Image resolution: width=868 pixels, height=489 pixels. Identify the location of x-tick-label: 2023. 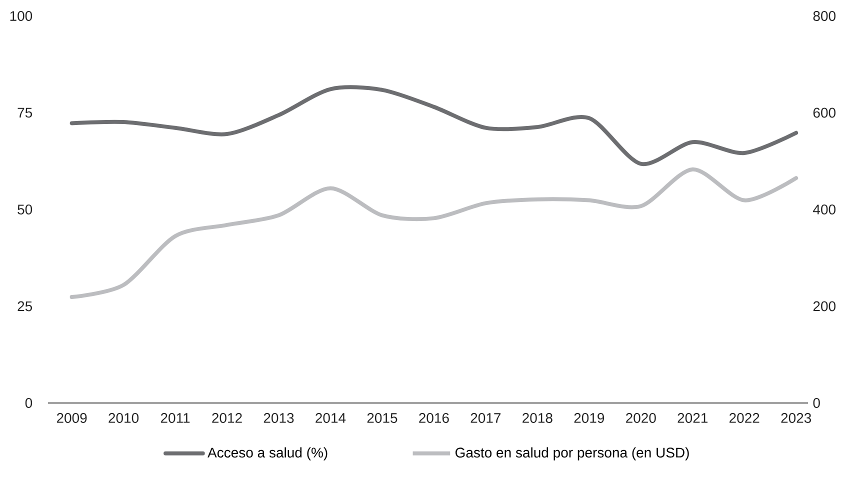
(796, 418).